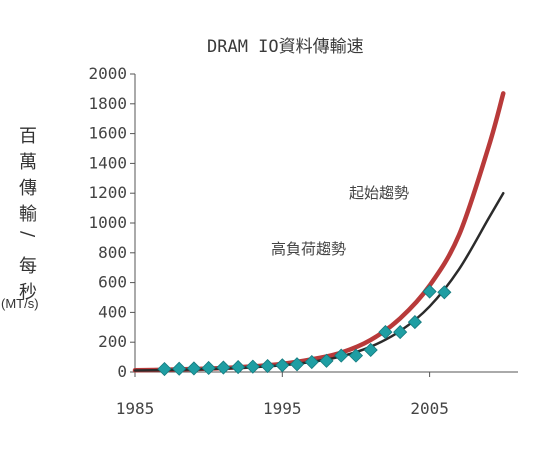  What do you see at coordinates (107, 192) in the screenshot?
I see `y-tick-label: 1200` at bounding box center [107, 192].